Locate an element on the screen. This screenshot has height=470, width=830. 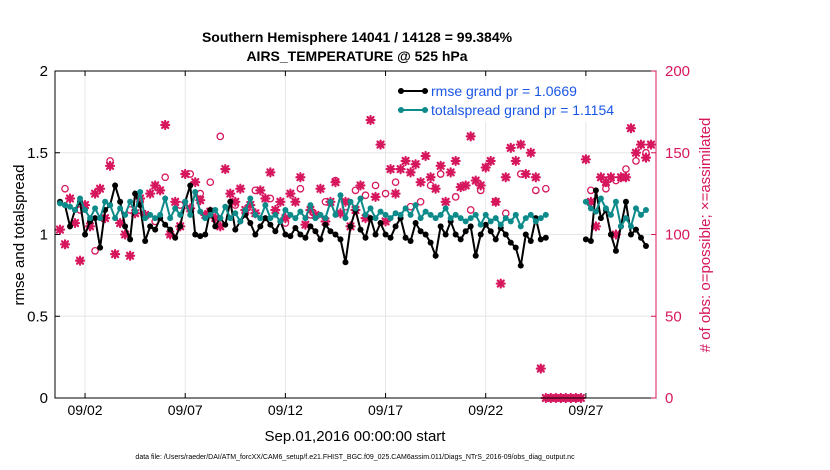
y-tick-label: 0.5 is located at coordinates (37, 316).